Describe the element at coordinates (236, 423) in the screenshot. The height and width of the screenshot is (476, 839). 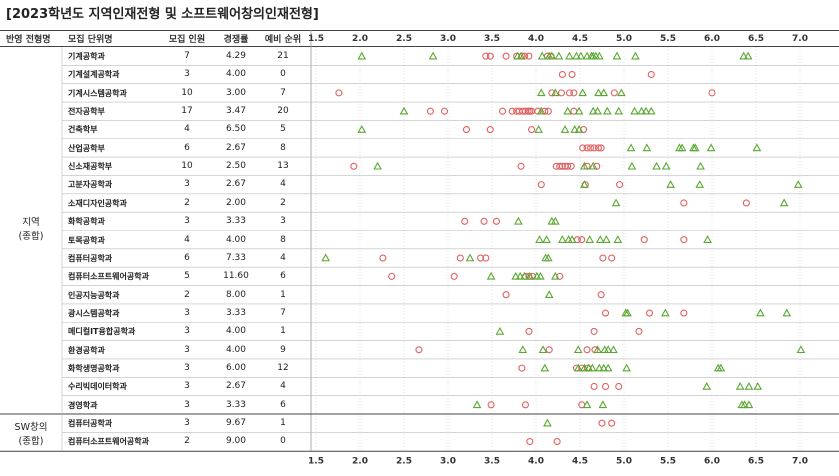
I see `rate-value: 9.67` at that location.